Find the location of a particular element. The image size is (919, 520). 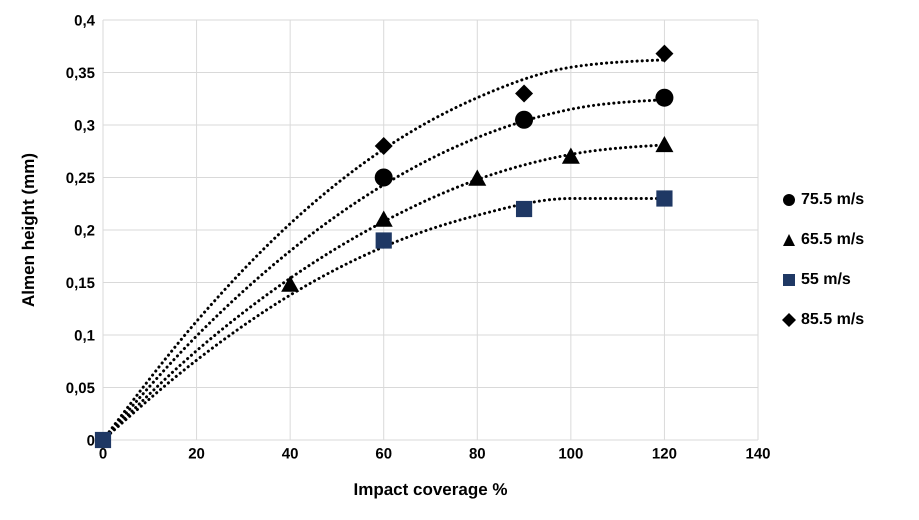

x-tick-label: 20 is located at coordinates (196, 454).